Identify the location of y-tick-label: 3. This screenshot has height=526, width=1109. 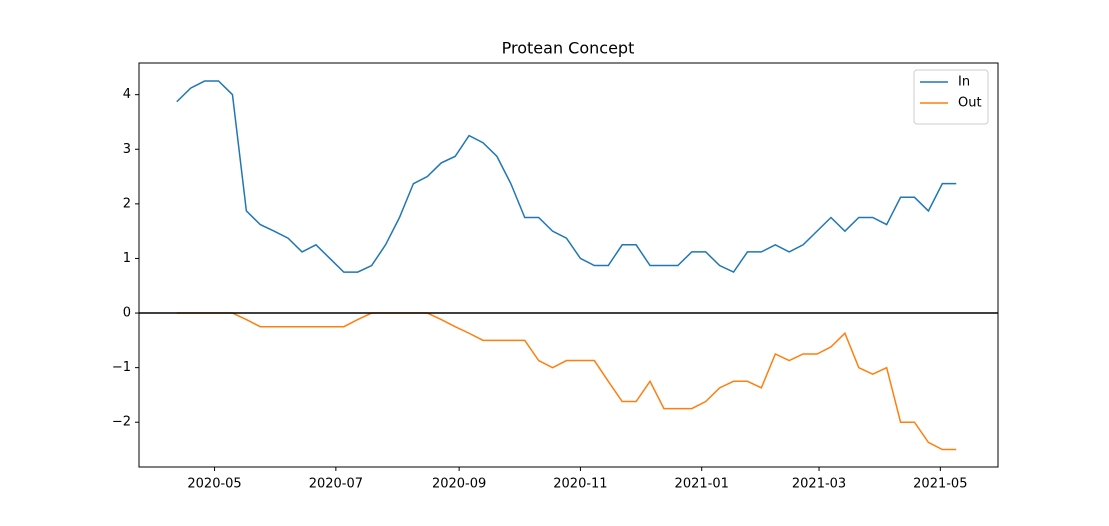
(127, 149).